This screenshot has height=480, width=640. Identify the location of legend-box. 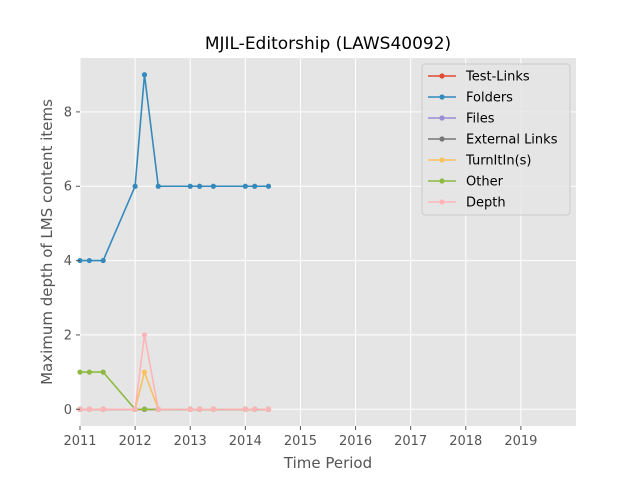
(496, 139).